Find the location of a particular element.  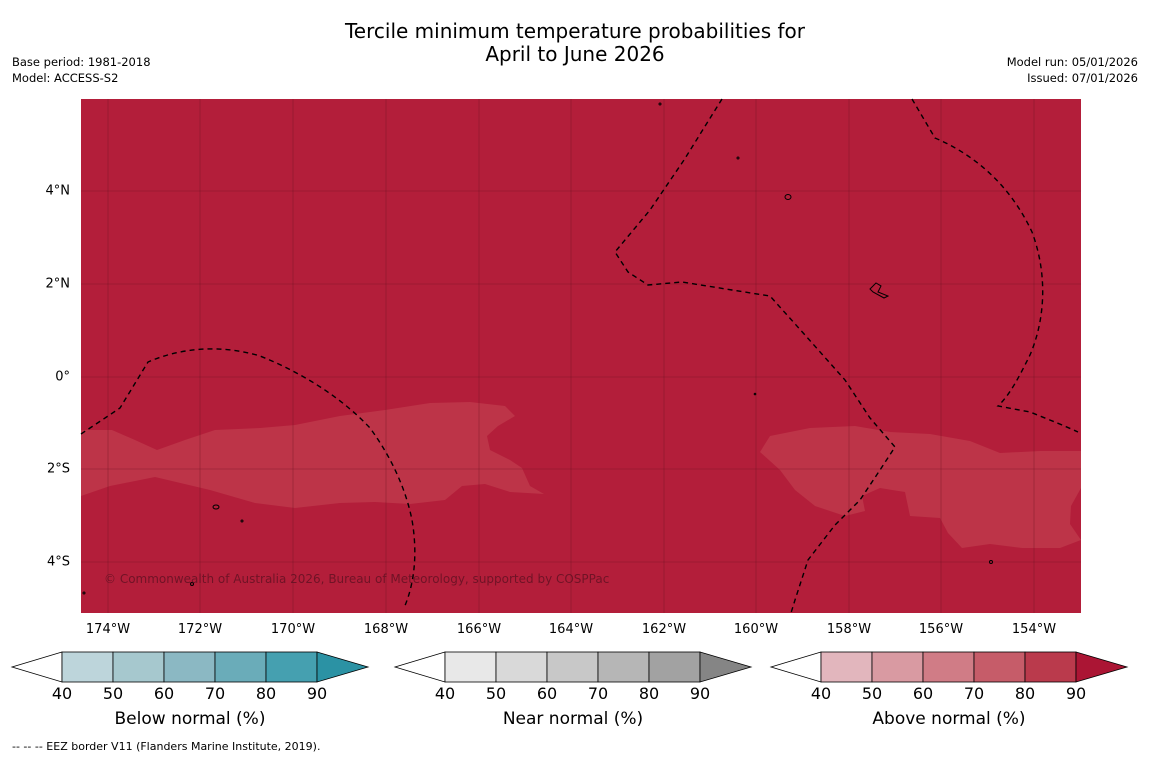

cb-below-seg-under is located at coordinates (36, 667).